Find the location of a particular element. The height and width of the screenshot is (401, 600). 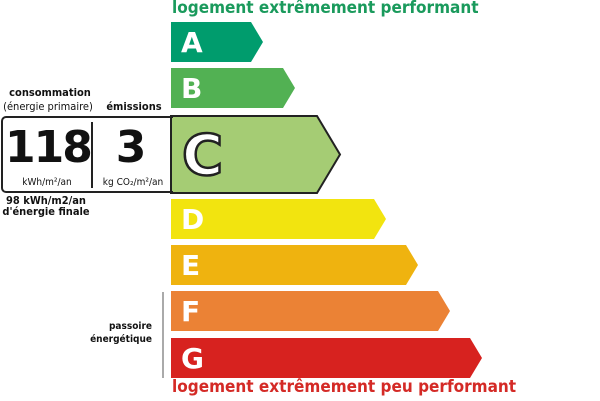

emissions-value: 3 is located at coordinates (131, 147).